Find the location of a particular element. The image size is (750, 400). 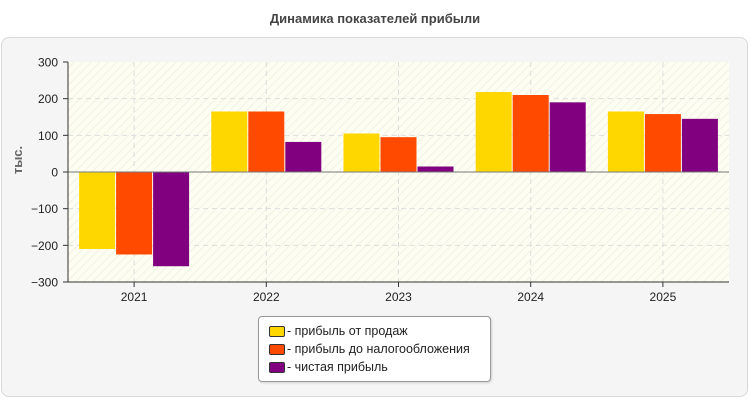

legend-label: - прибыль до налогообложения is located at coordinates (378, 349).